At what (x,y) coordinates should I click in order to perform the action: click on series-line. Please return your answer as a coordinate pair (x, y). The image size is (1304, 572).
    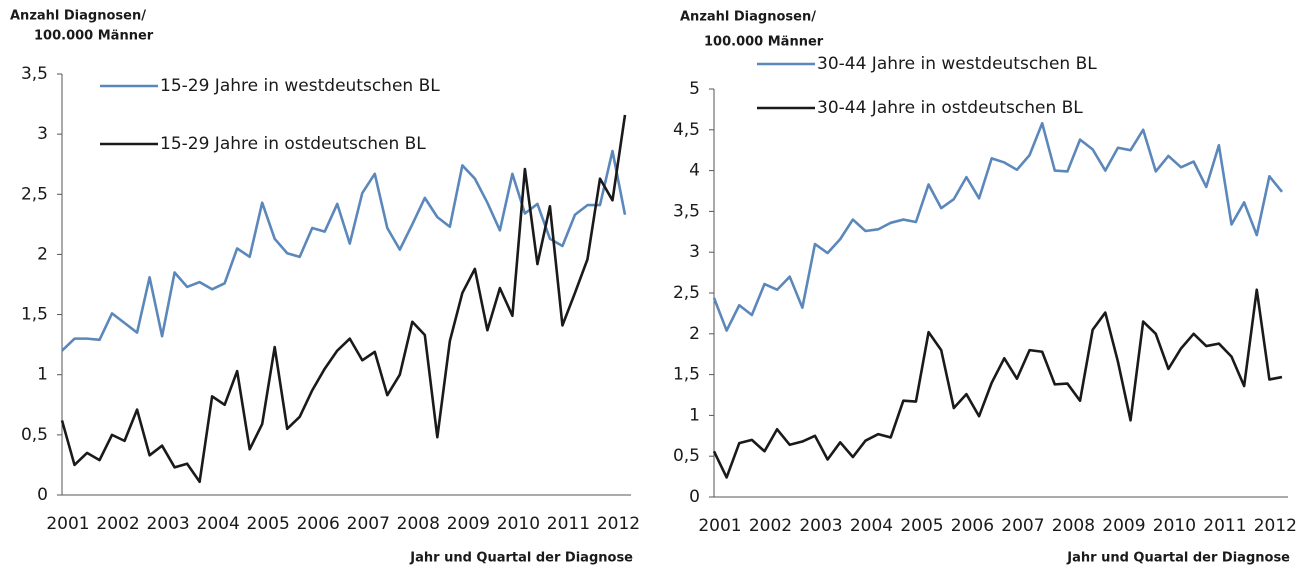
    Looking at the image, I should click on (997, 383).